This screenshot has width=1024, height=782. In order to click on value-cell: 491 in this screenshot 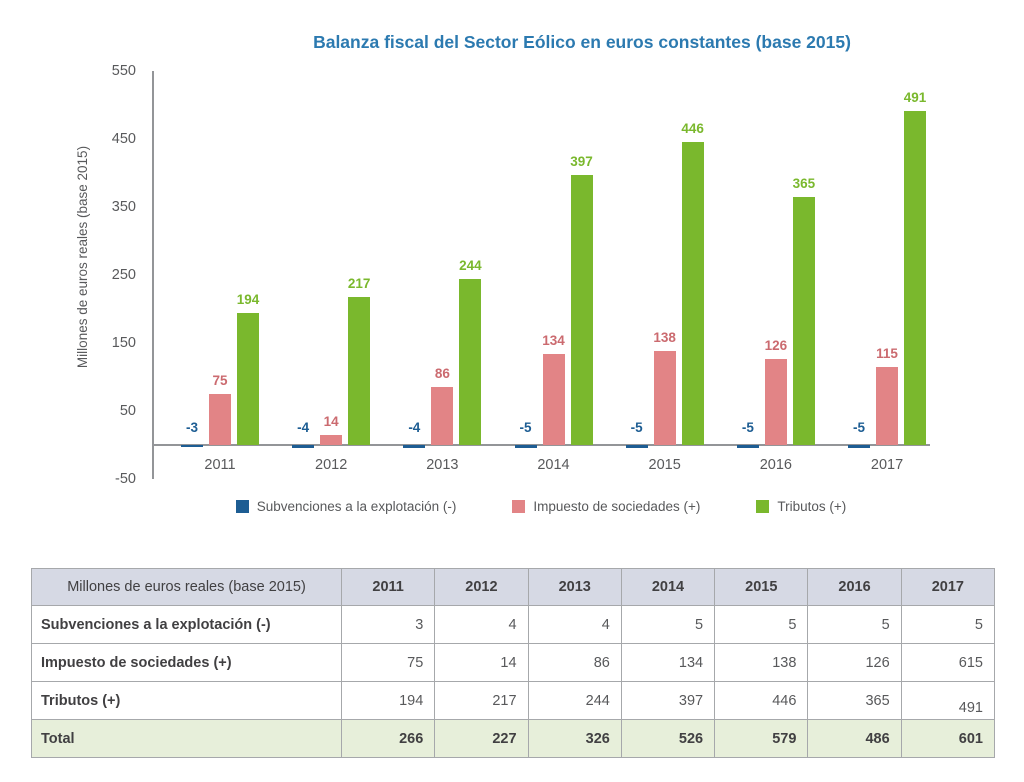, I will do `click(948, 700)`.